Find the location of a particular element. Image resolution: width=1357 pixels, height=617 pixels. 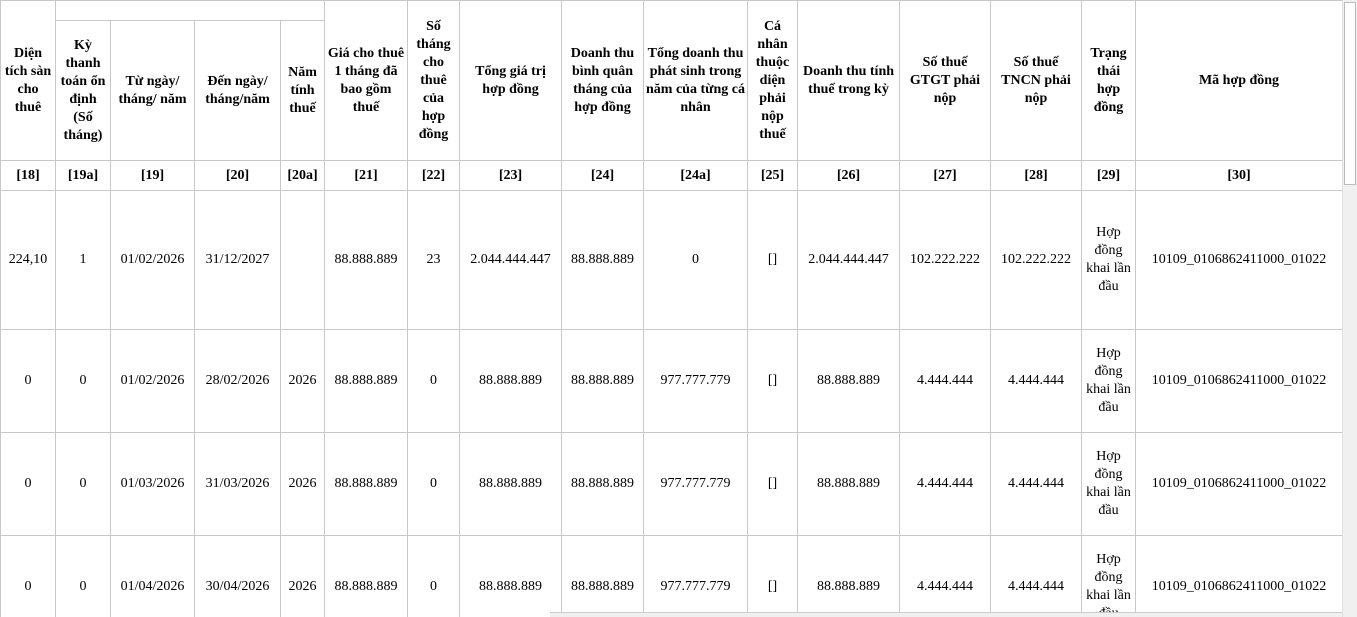

column-code: [22] is located at coordinates (433, 175).